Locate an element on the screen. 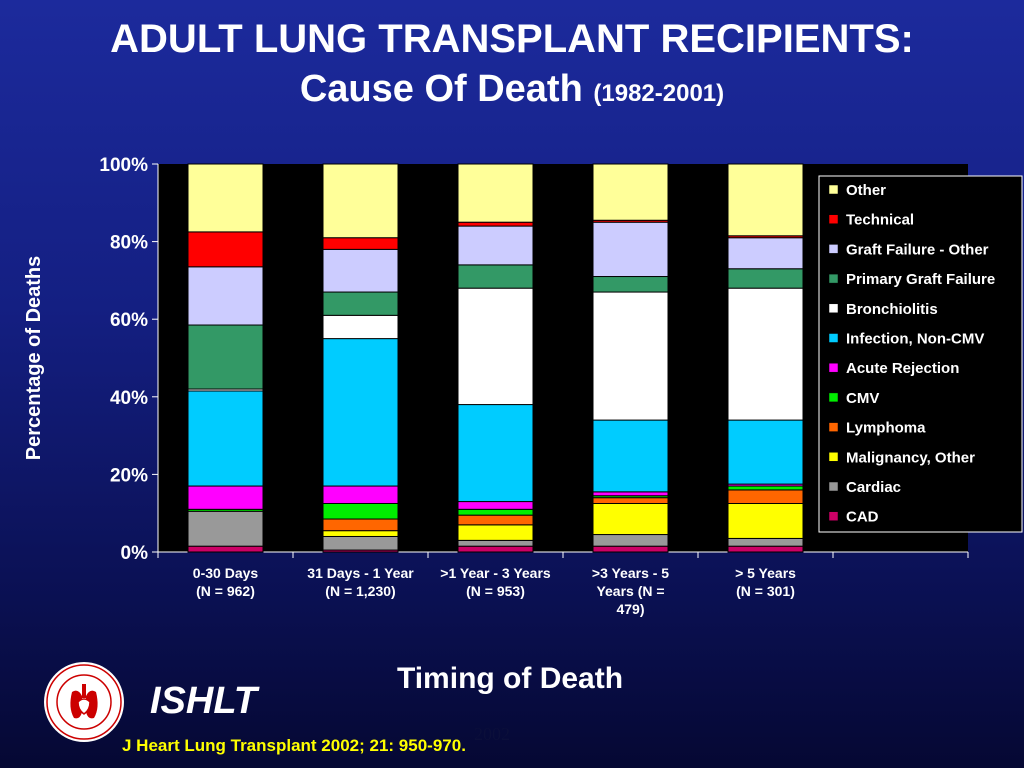 The width and height of the screenshot is (1024, 768). legend is located at coordinates (920, 354).